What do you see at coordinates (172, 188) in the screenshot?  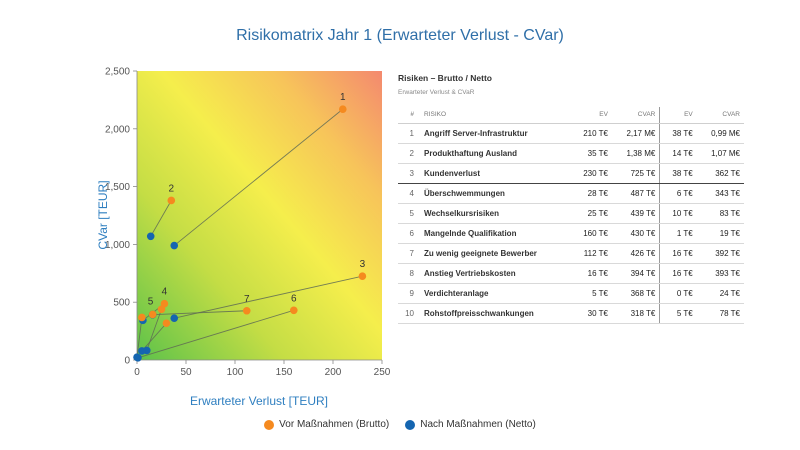 I see `point-label: 2` at bounding box center [172, 188].